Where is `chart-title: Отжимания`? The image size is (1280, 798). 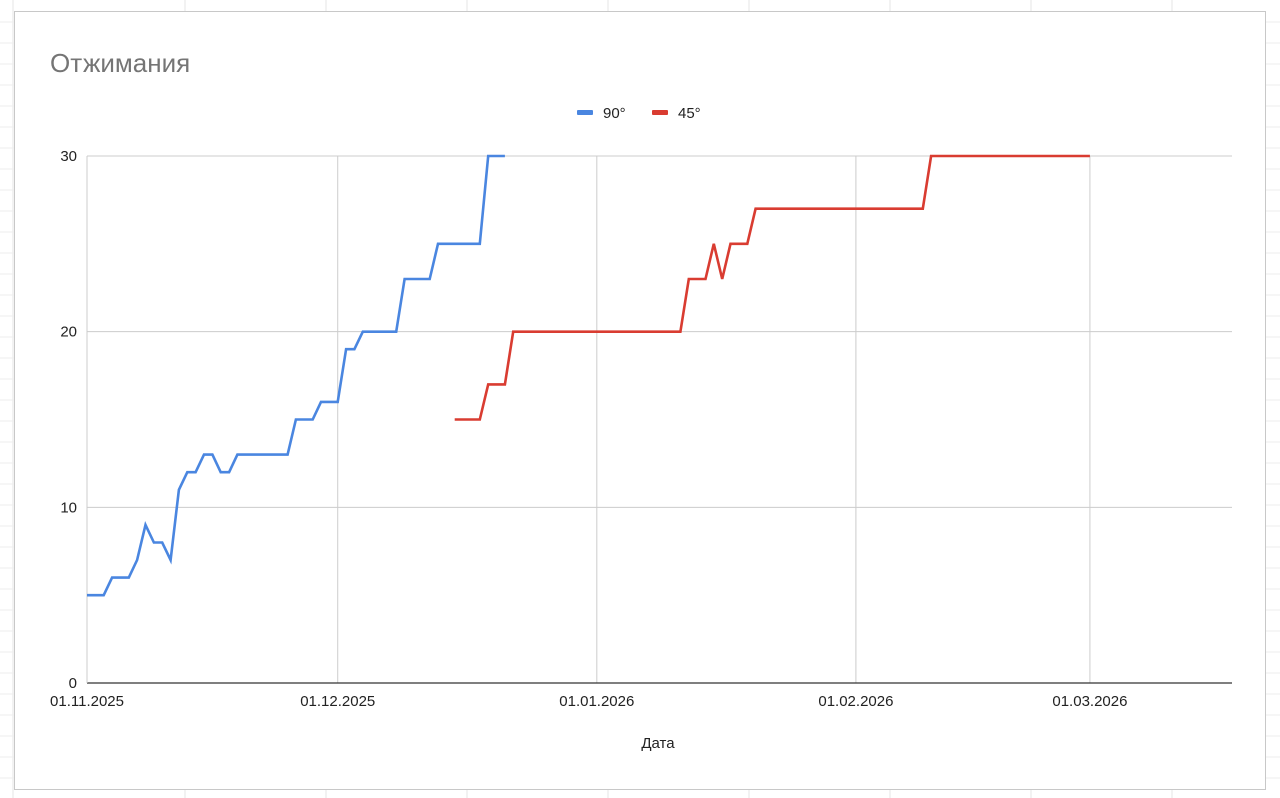 chart-title: Отжимания is located at coordinates (120, 63).